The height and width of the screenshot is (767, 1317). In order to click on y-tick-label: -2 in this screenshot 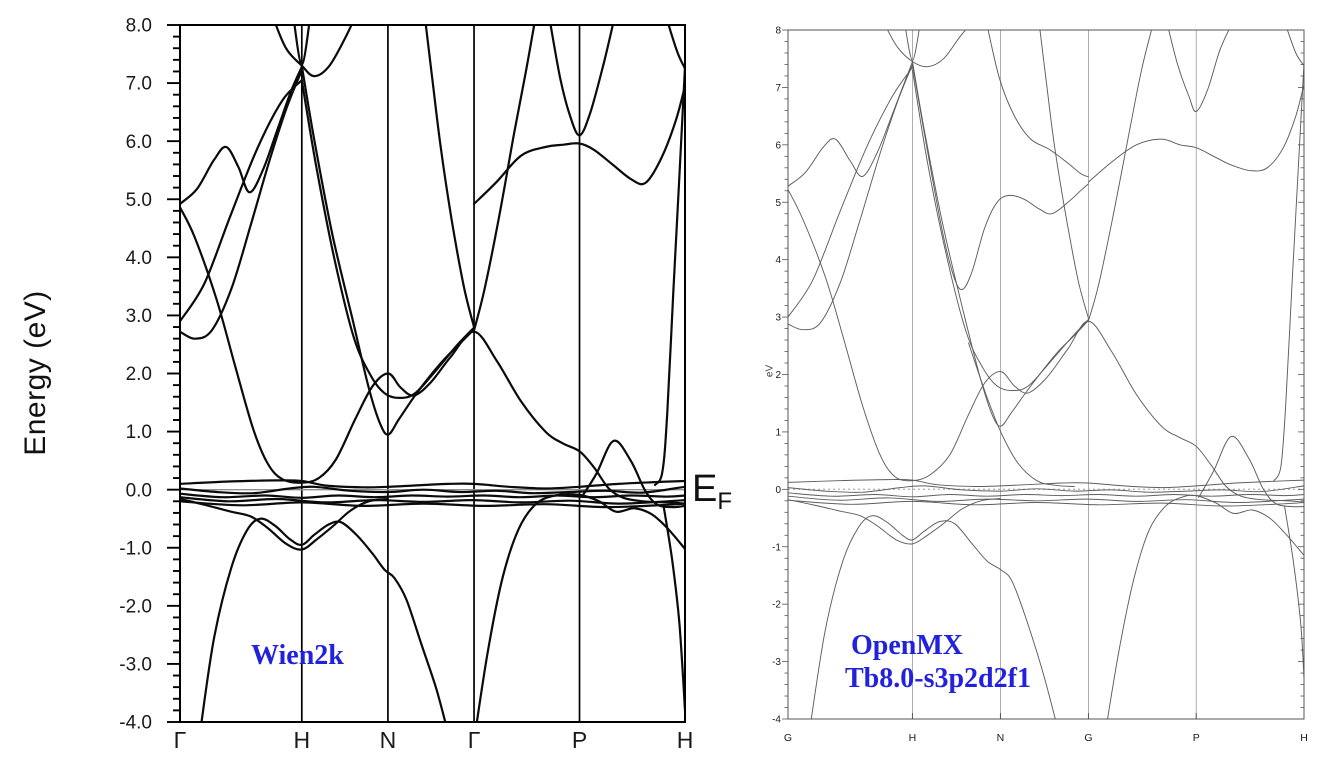, I will do `click(776, 605)`.